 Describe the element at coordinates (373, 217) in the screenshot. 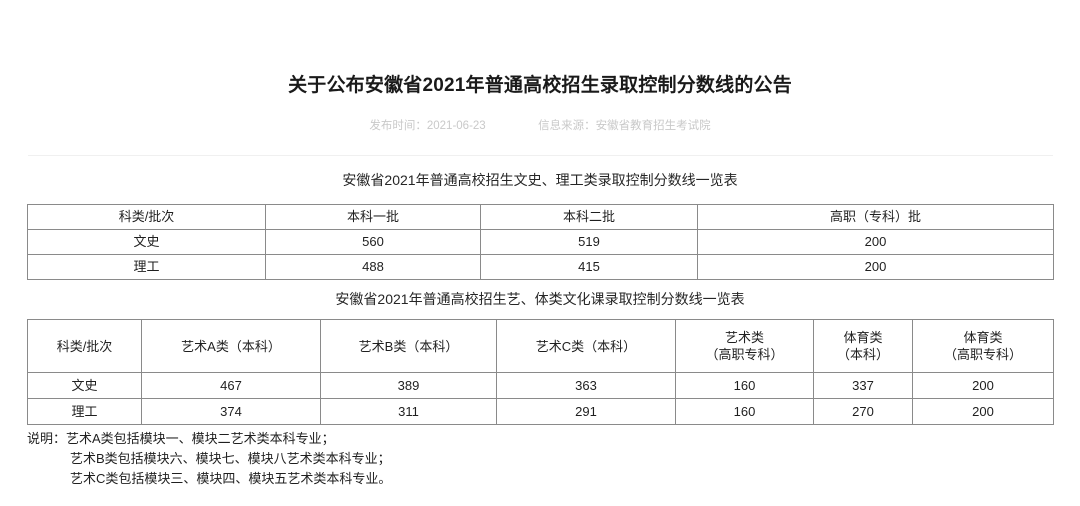

I see `column-header-undergrad-batch-1: 本科一批` at that location.